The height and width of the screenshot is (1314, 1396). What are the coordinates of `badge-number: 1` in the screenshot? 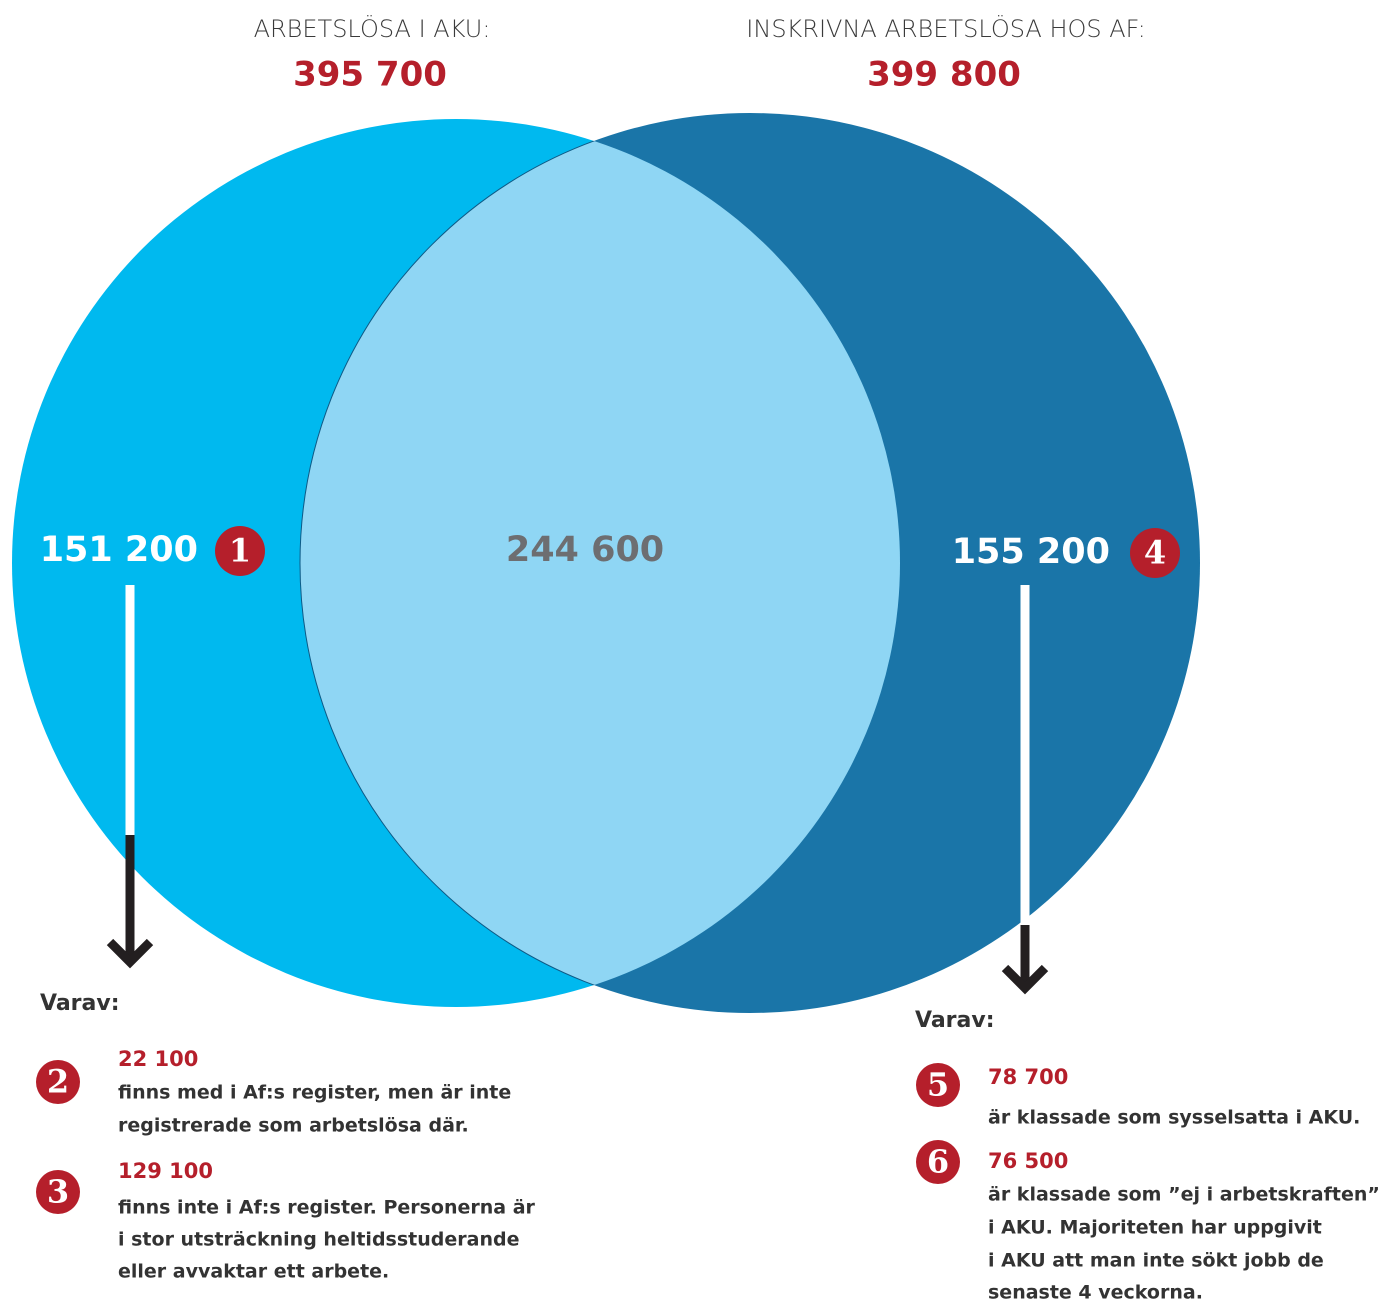 It's located at (240, 551).